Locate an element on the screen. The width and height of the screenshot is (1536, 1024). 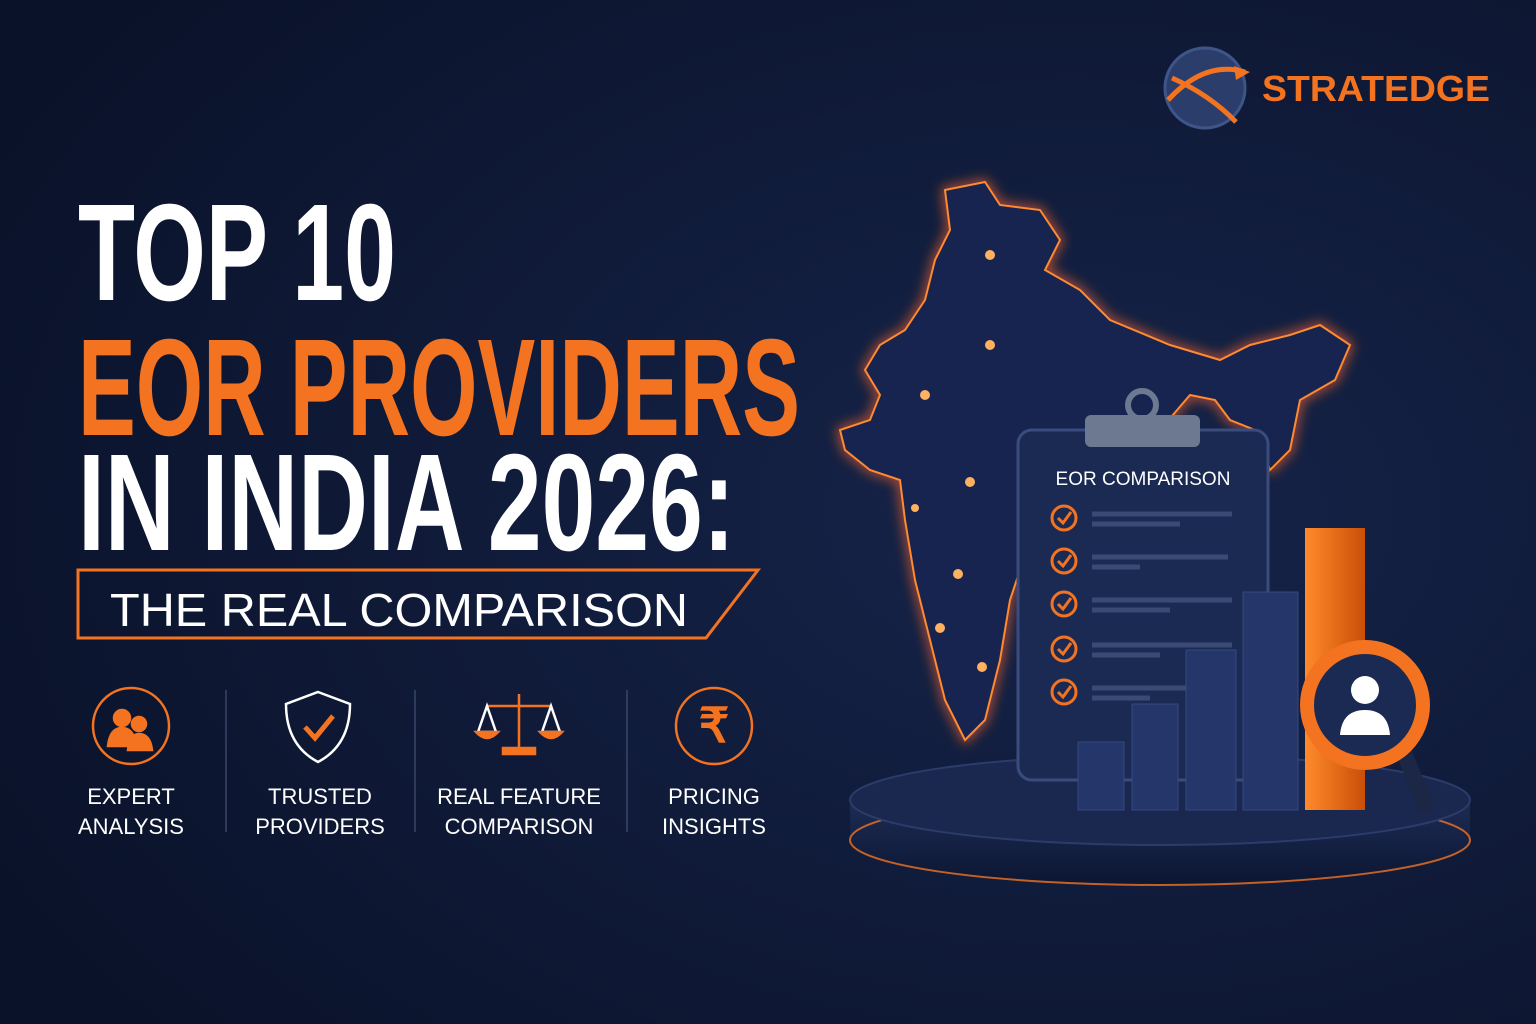
dividers is located at coordinates (426, 761).